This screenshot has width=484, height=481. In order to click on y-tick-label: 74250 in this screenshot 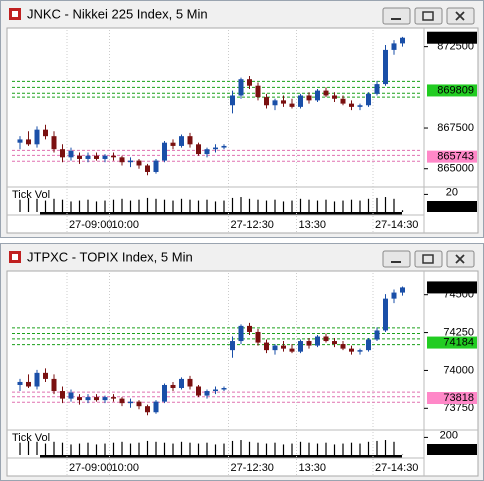, I will do `click(458, 332)`.